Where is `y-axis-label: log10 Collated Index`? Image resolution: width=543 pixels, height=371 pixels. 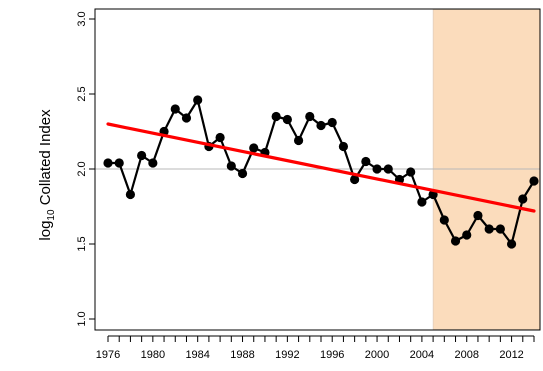
y-axis-label: log10 Collated Index is located at coordinates (47, 175).